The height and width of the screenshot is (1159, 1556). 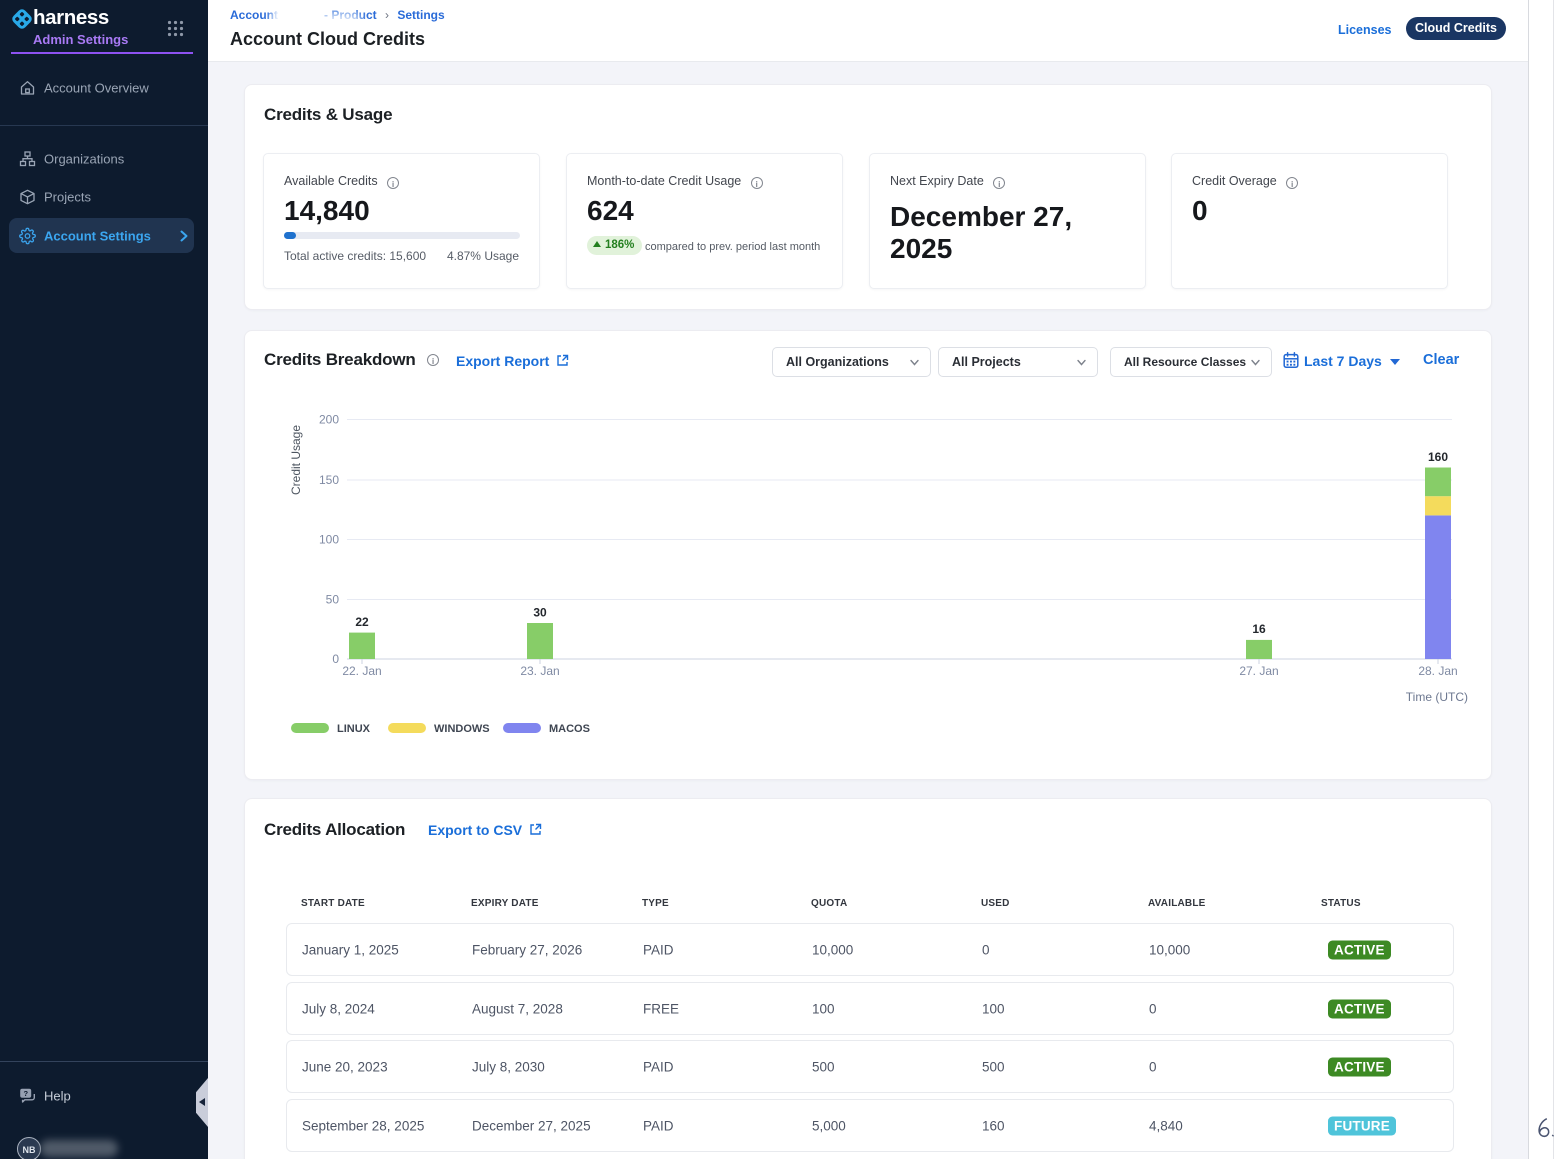 What do you see at coordinates (329, 420) in the screenshot?
I see `svg-text: 200` at bounding box center [329, 420].